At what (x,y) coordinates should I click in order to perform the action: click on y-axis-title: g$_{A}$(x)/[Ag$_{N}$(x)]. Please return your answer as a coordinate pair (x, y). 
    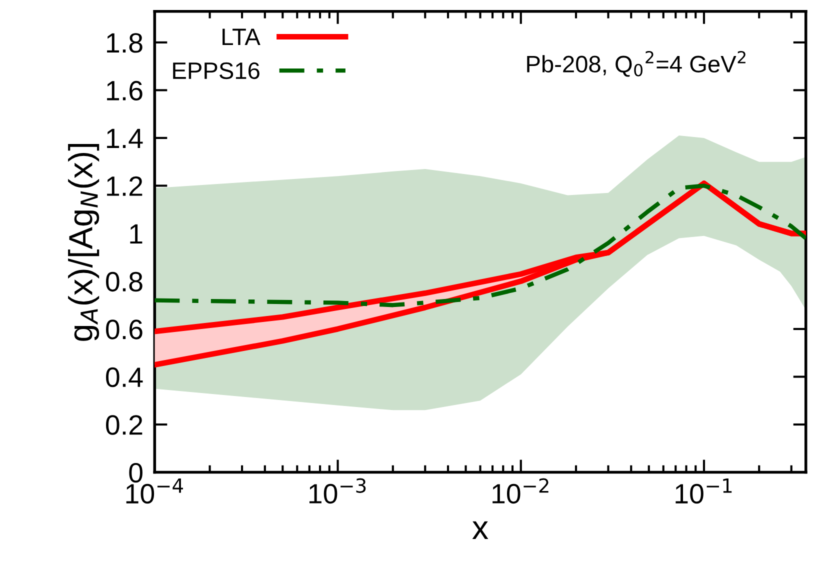
    Looking at the image, I should click on (84, 242).